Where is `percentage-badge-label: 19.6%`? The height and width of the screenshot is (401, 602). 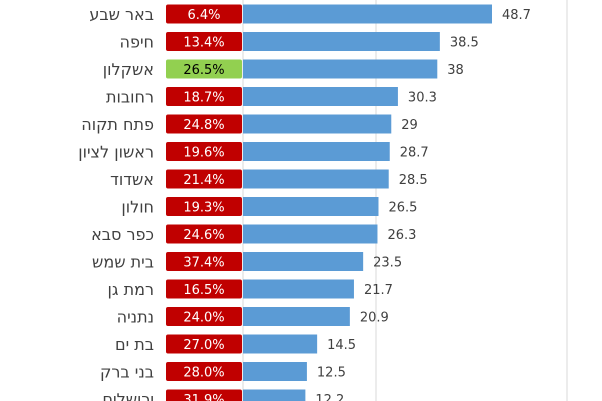
percentage-badge-label: 19.6% is located at coordinates (203, 153).